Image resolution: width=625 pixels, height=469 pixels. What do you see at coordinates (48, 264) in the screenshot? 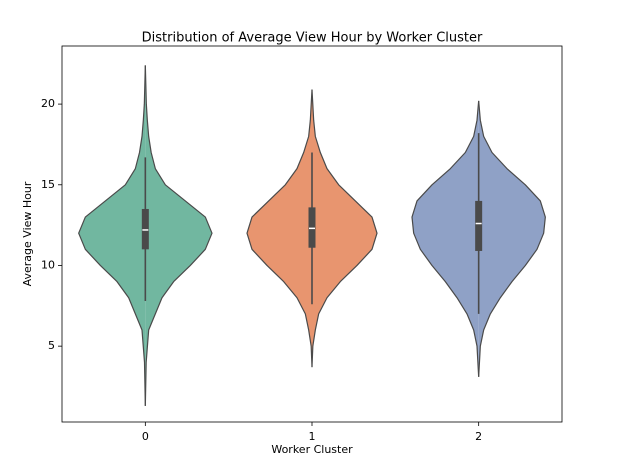
I see `y-tick-label: 10` at bounding box center [48, 264].